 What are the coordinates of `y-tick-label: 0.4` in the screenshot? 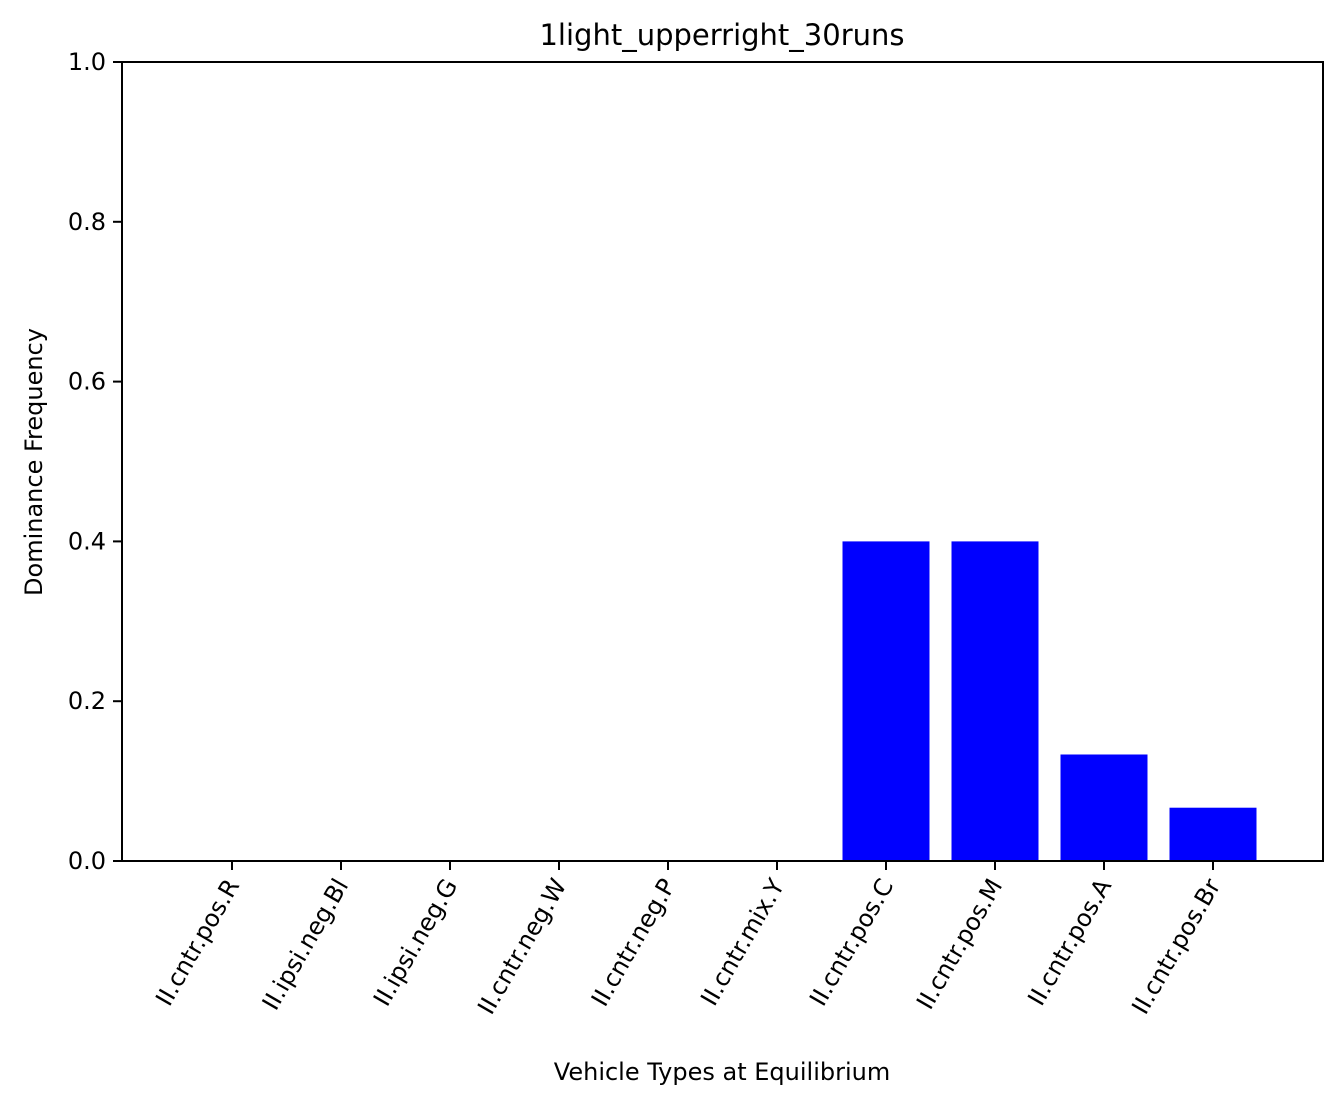 It's located at (87, 541).